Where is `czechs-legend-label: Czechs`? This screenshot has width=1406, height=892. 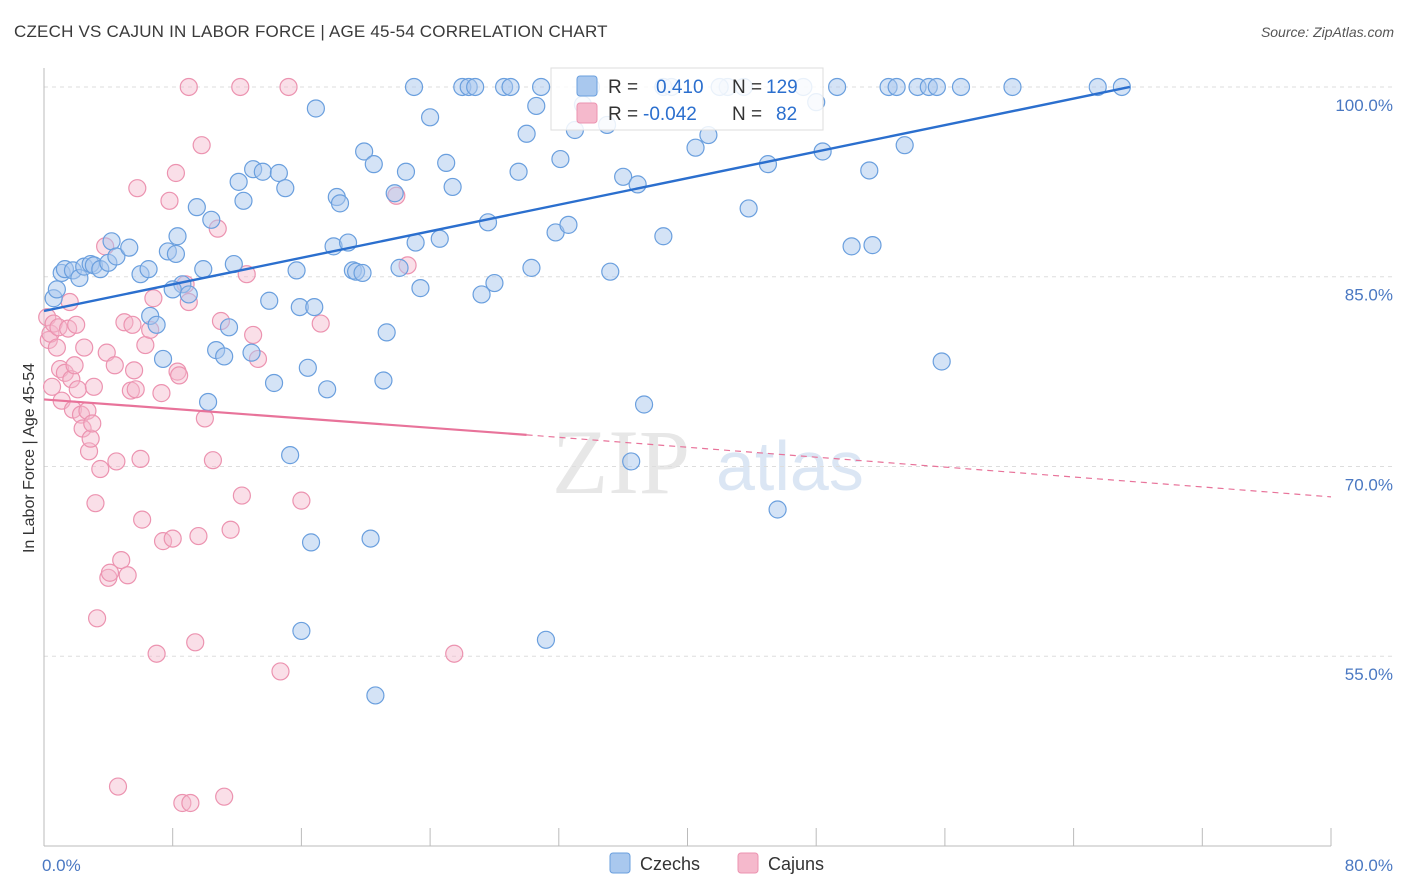 czechs-legend-label: Czechs is located at coordinates (670, 864).